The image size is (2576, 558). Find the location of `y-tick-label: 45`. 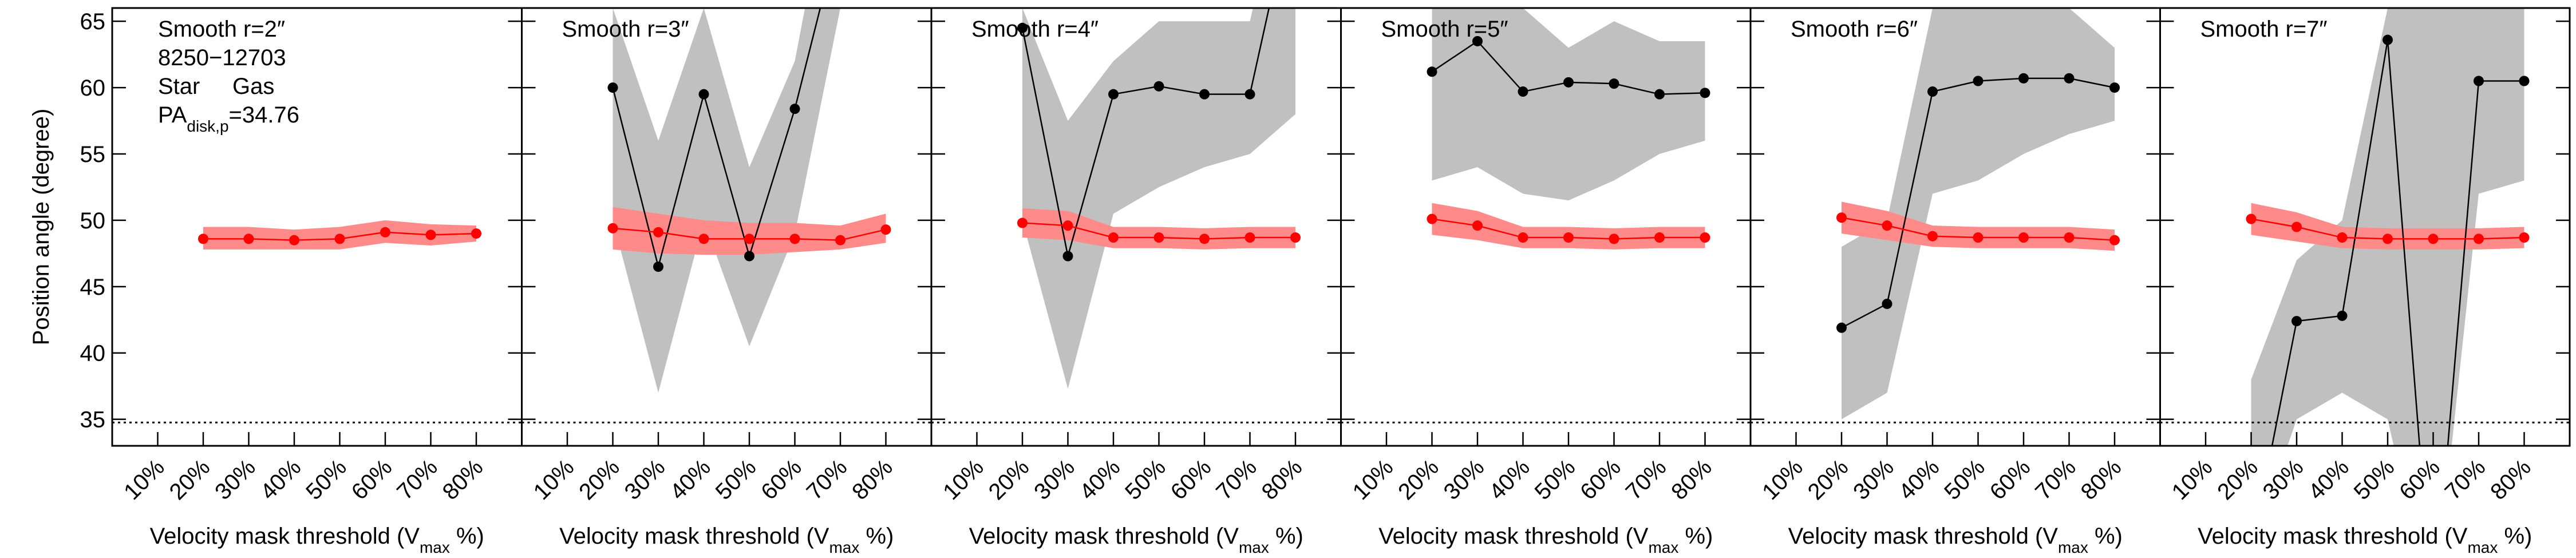

y-tick-label: 45 is located at coordinates (93, 287).